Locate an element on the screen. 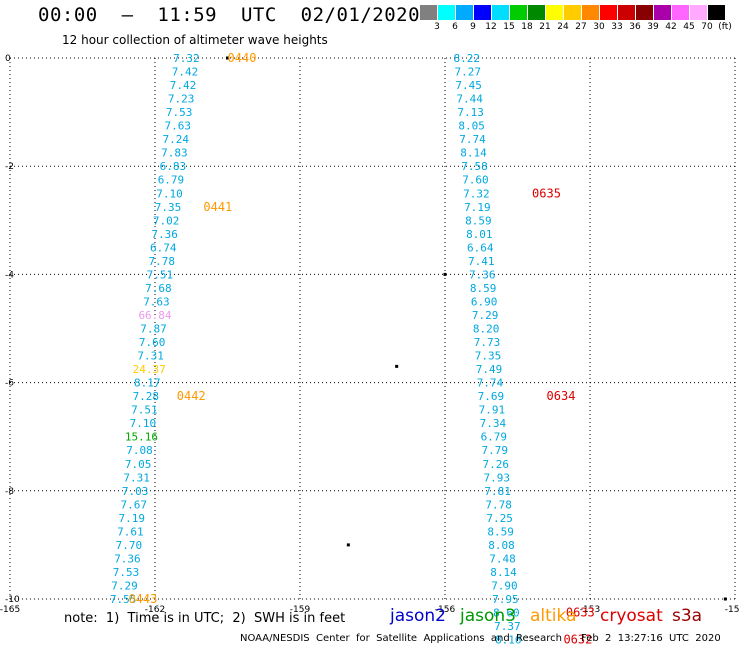  x-tick-label: -162 is located at coordinates (155, 610).